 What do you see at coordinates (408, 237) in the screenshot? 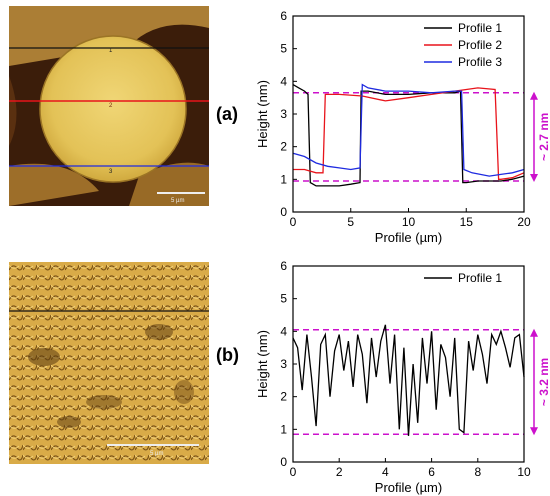
I see `chart-a-x-axis-label: Profile (µm)` at bounding box center [408, 237].